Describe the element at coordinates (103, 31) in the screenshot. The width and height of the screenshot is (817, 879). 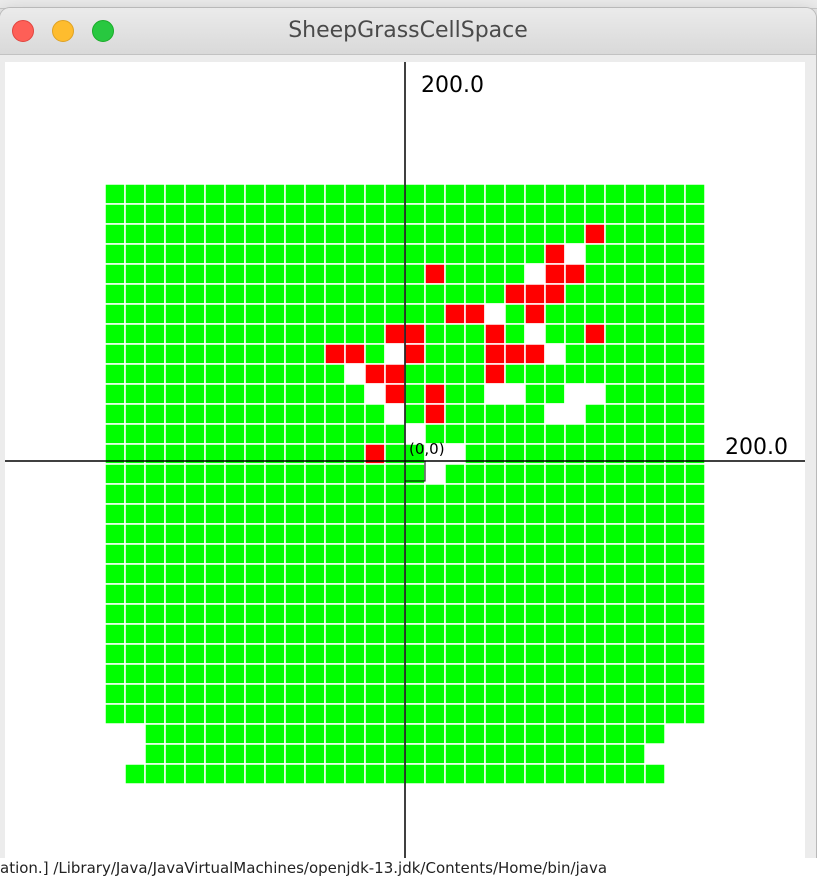
I see `maximize-button` at that location.